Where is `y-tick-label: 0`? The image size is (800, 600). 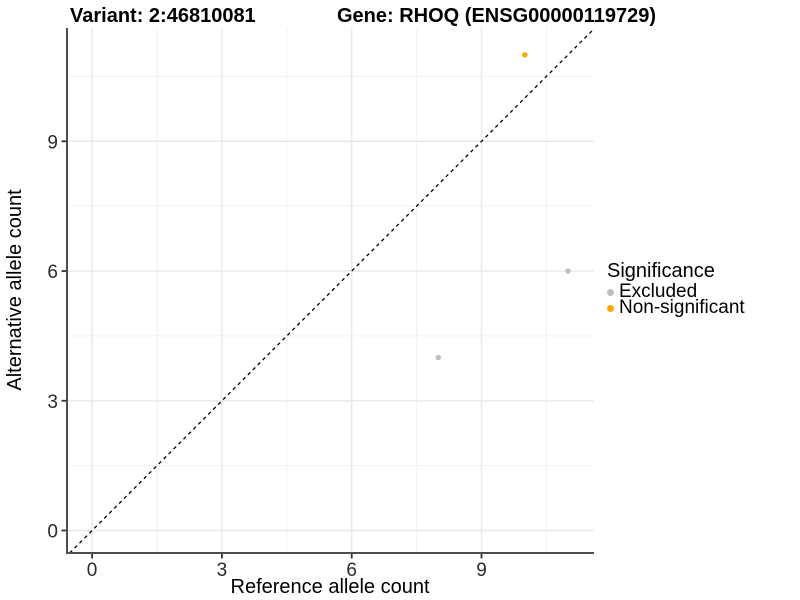 y-tick-label: 0 is located at coordinates (52, 532).